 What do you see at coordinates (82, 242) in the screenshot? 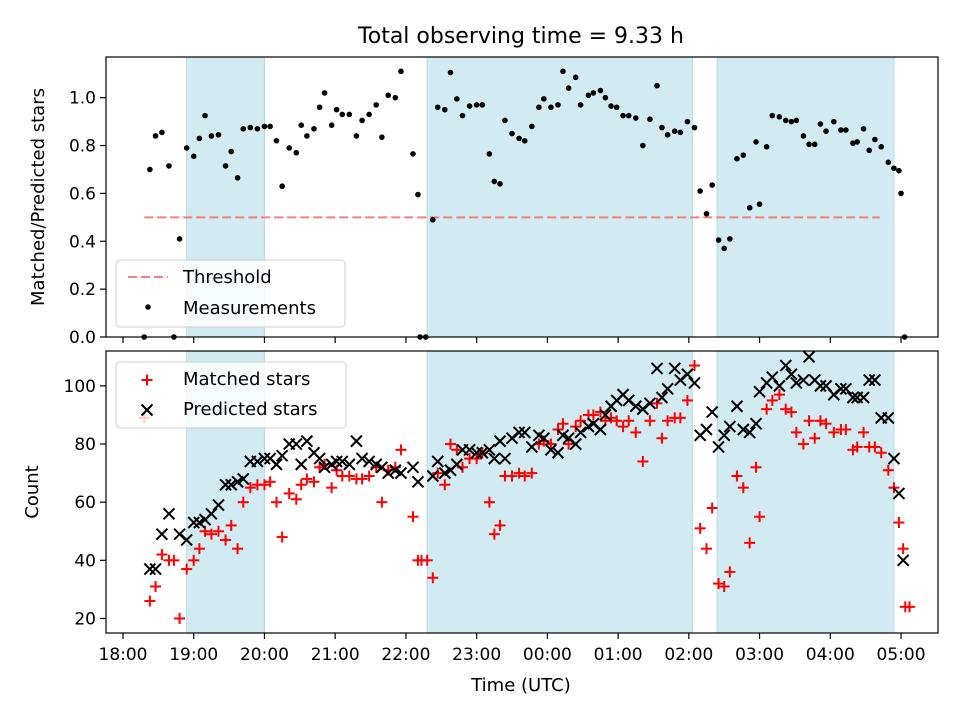
I see `top-y-tick-label-2: 0.4` at bounding box center [82, 242].